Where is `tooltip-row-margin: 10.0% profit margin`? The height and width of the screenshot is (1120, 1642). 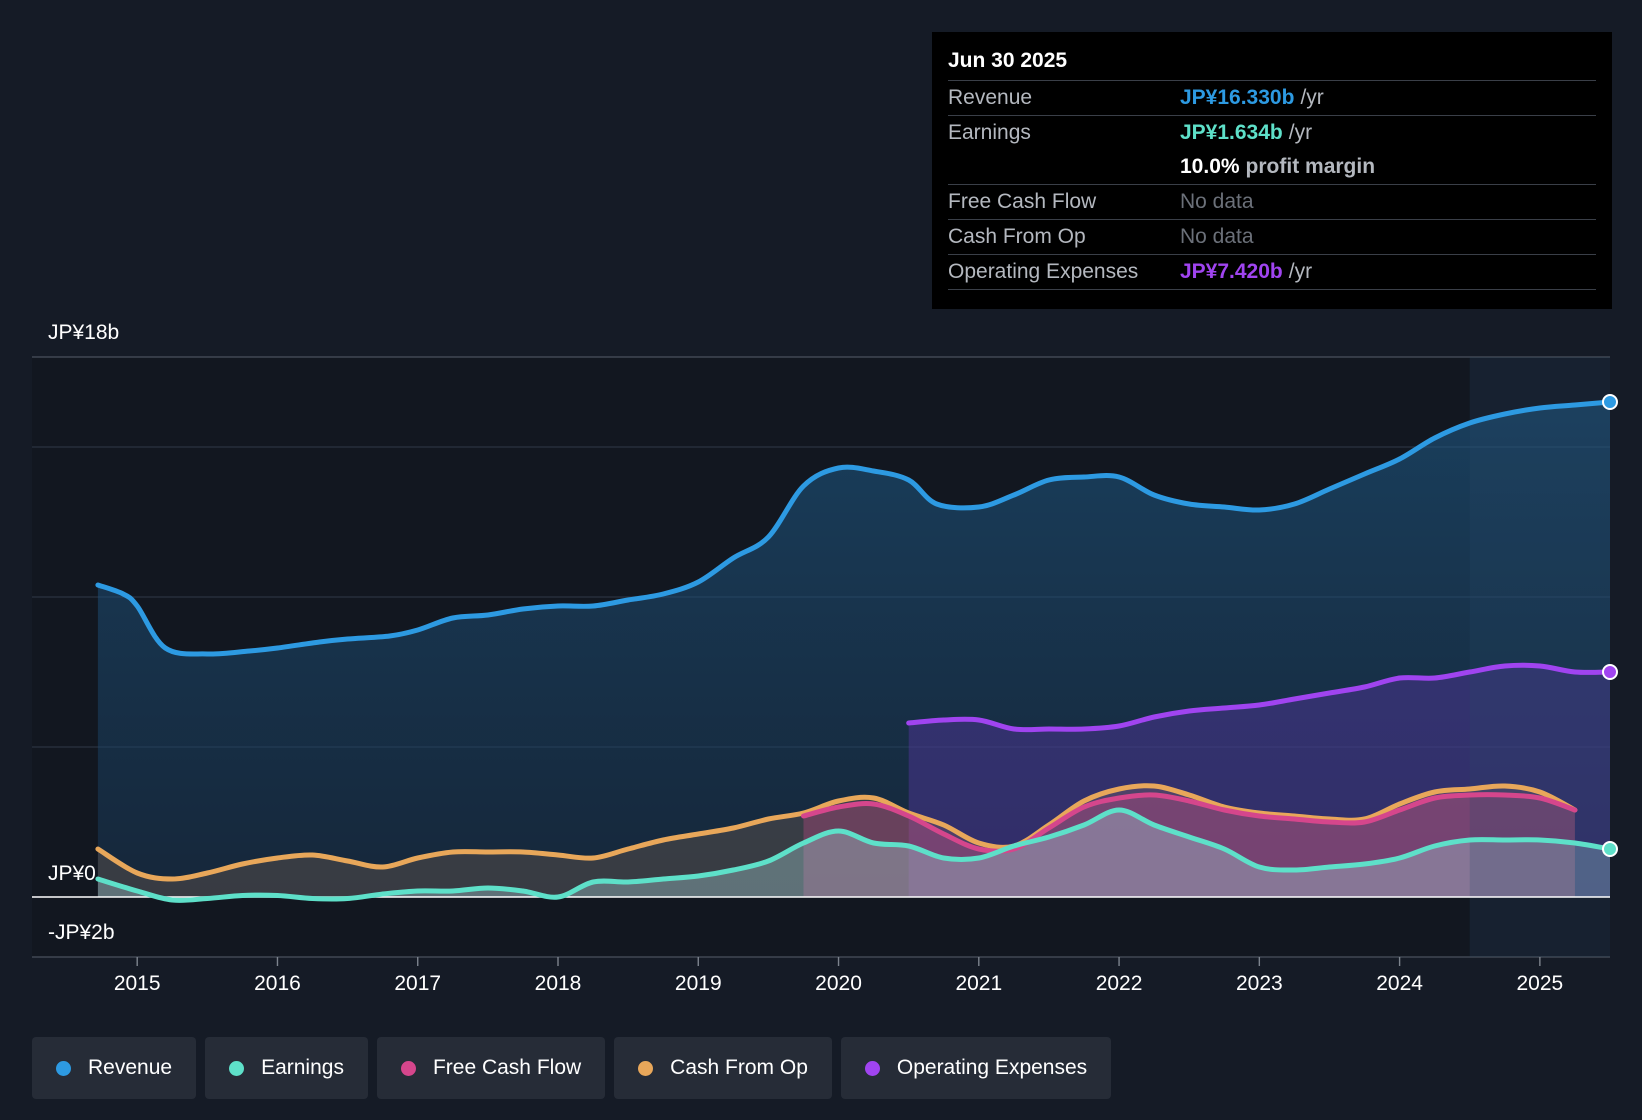
tooltip-row-margin: 10.0% profit margin is located at coordinates (1272, 167).